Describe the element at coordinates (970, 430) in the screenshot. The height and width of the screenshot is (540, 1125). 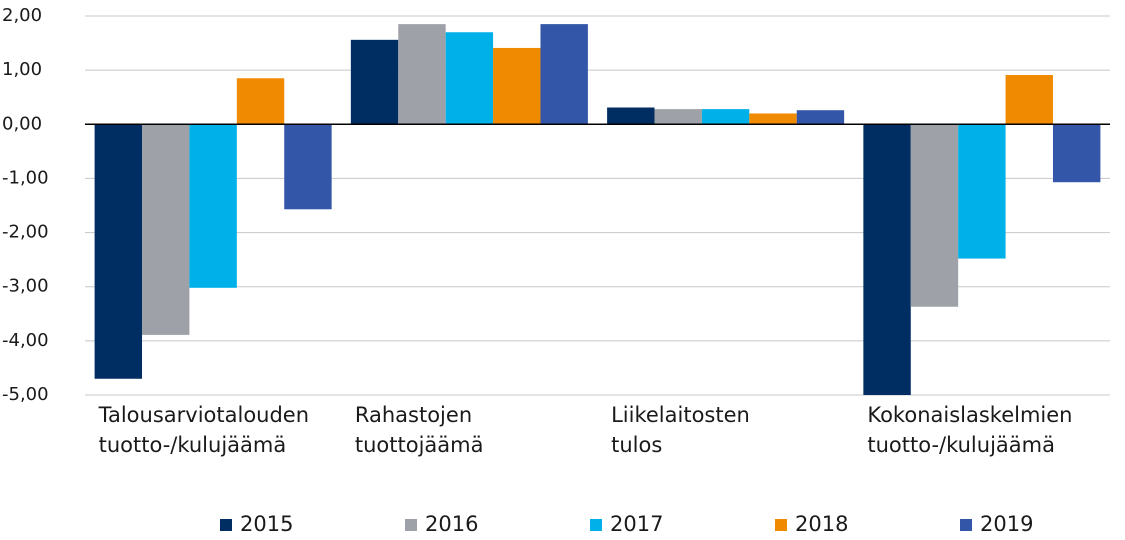
I see `x-tick-label: Kokonaislaskelmien tuotto-/kulujäämä` at that location.